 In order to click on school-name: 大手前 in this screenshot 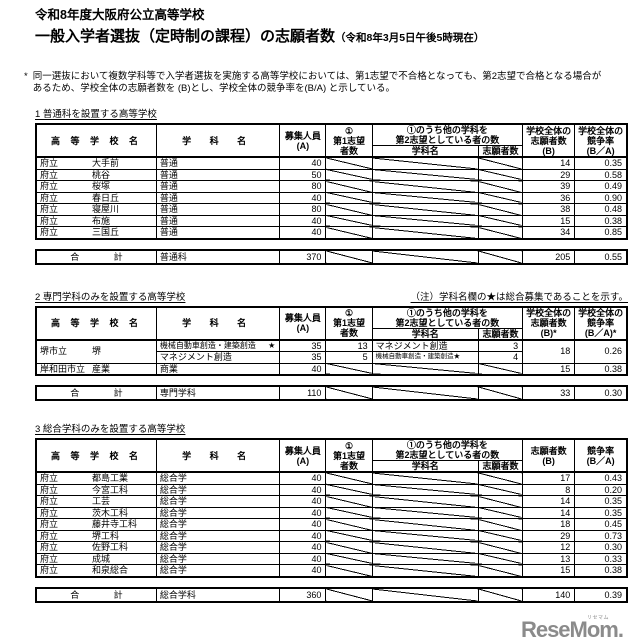, I will do `click(106, 163)`.